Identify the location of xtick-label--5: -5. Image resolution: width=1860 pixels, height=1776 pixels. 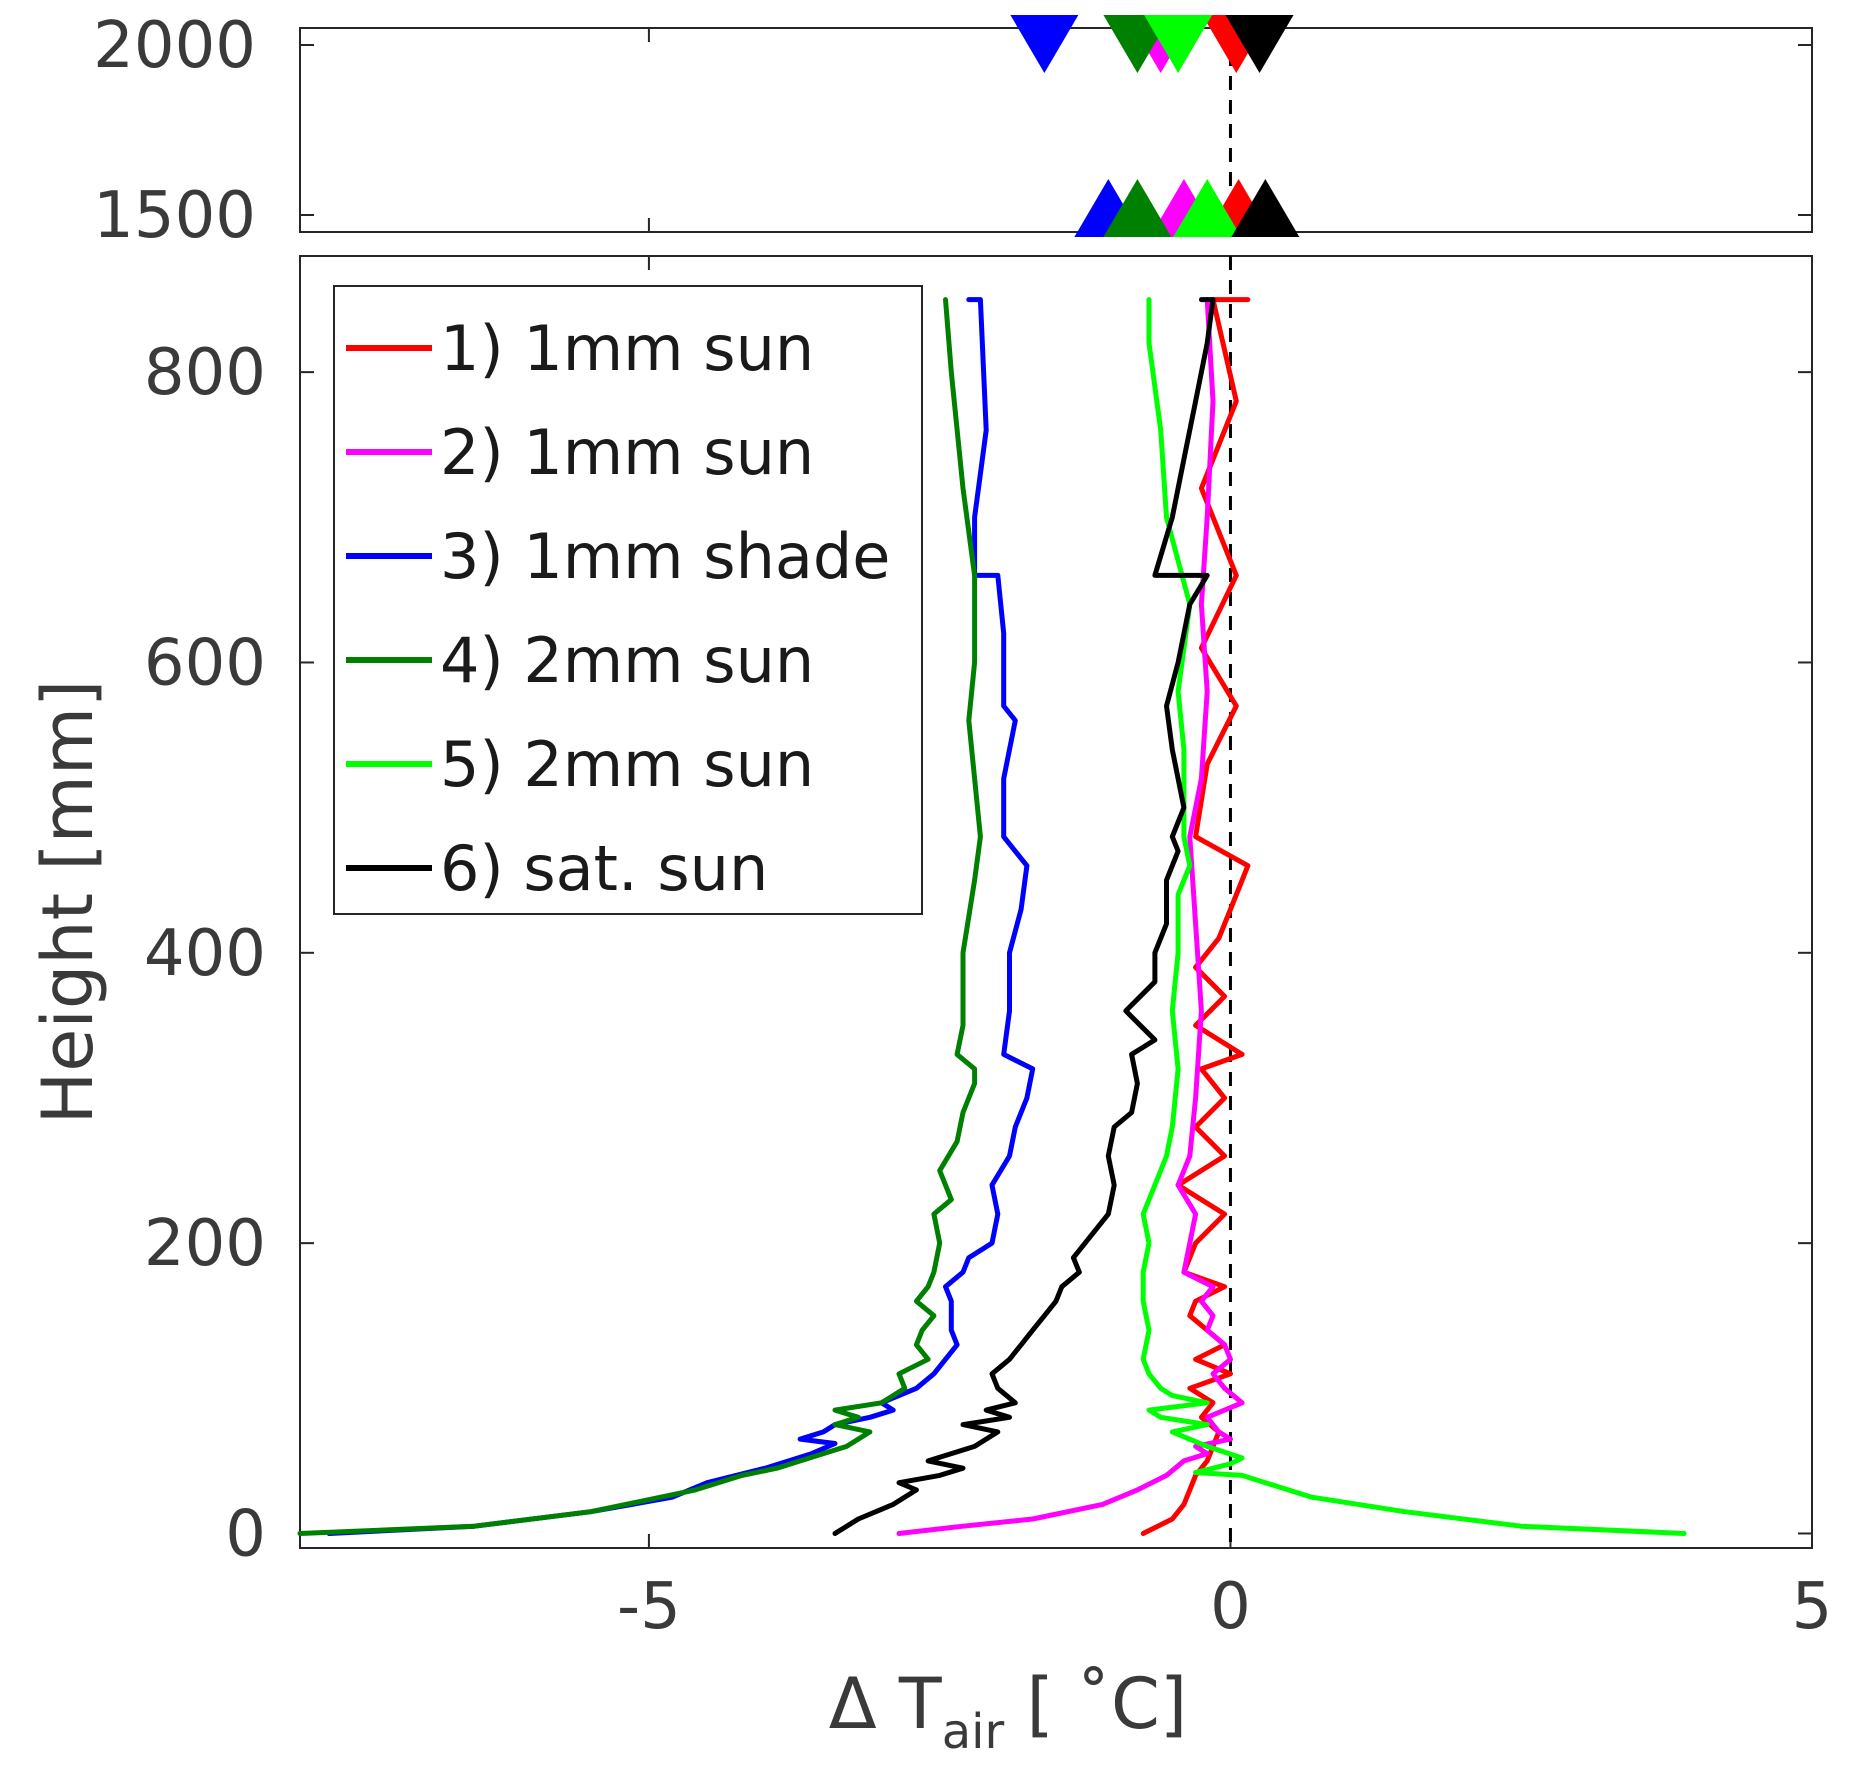
(649, 1607).